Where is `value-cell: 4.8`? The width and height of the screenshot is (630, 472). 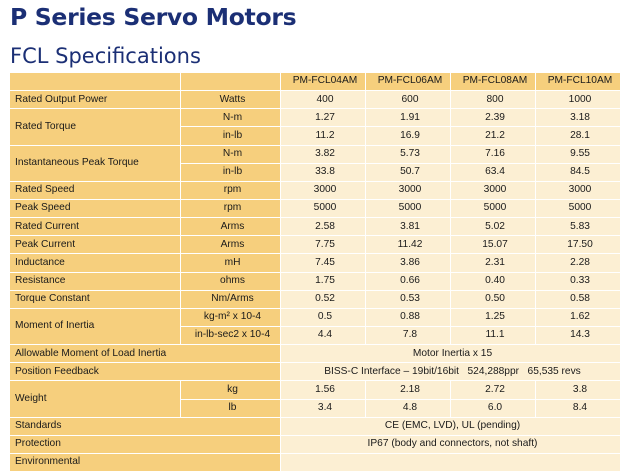
value-cell: 4.8 is located at coordinates (408, 408).